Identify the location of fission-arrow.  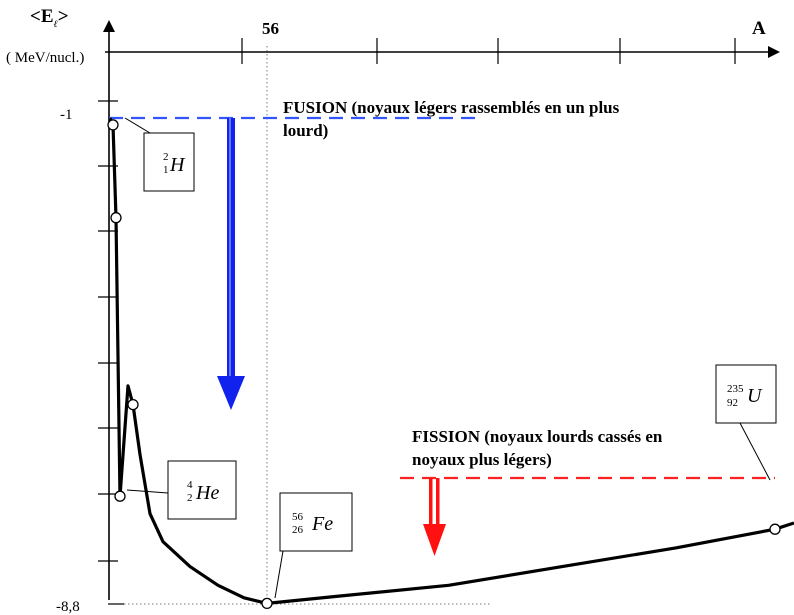
(434, 517).